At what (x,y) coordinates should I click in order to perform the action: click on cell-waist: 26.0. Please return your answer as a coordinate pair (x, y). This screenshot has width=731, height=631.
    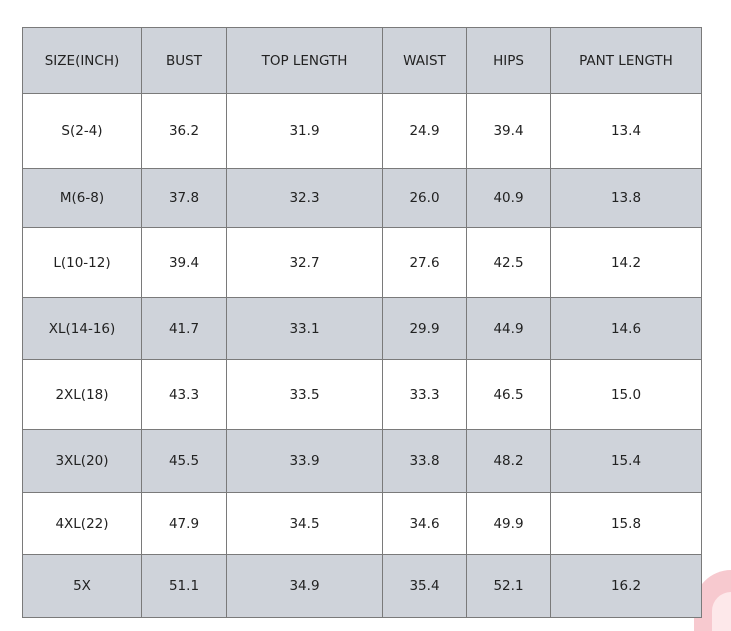
    Looking at the image, I should click on (424, 198).